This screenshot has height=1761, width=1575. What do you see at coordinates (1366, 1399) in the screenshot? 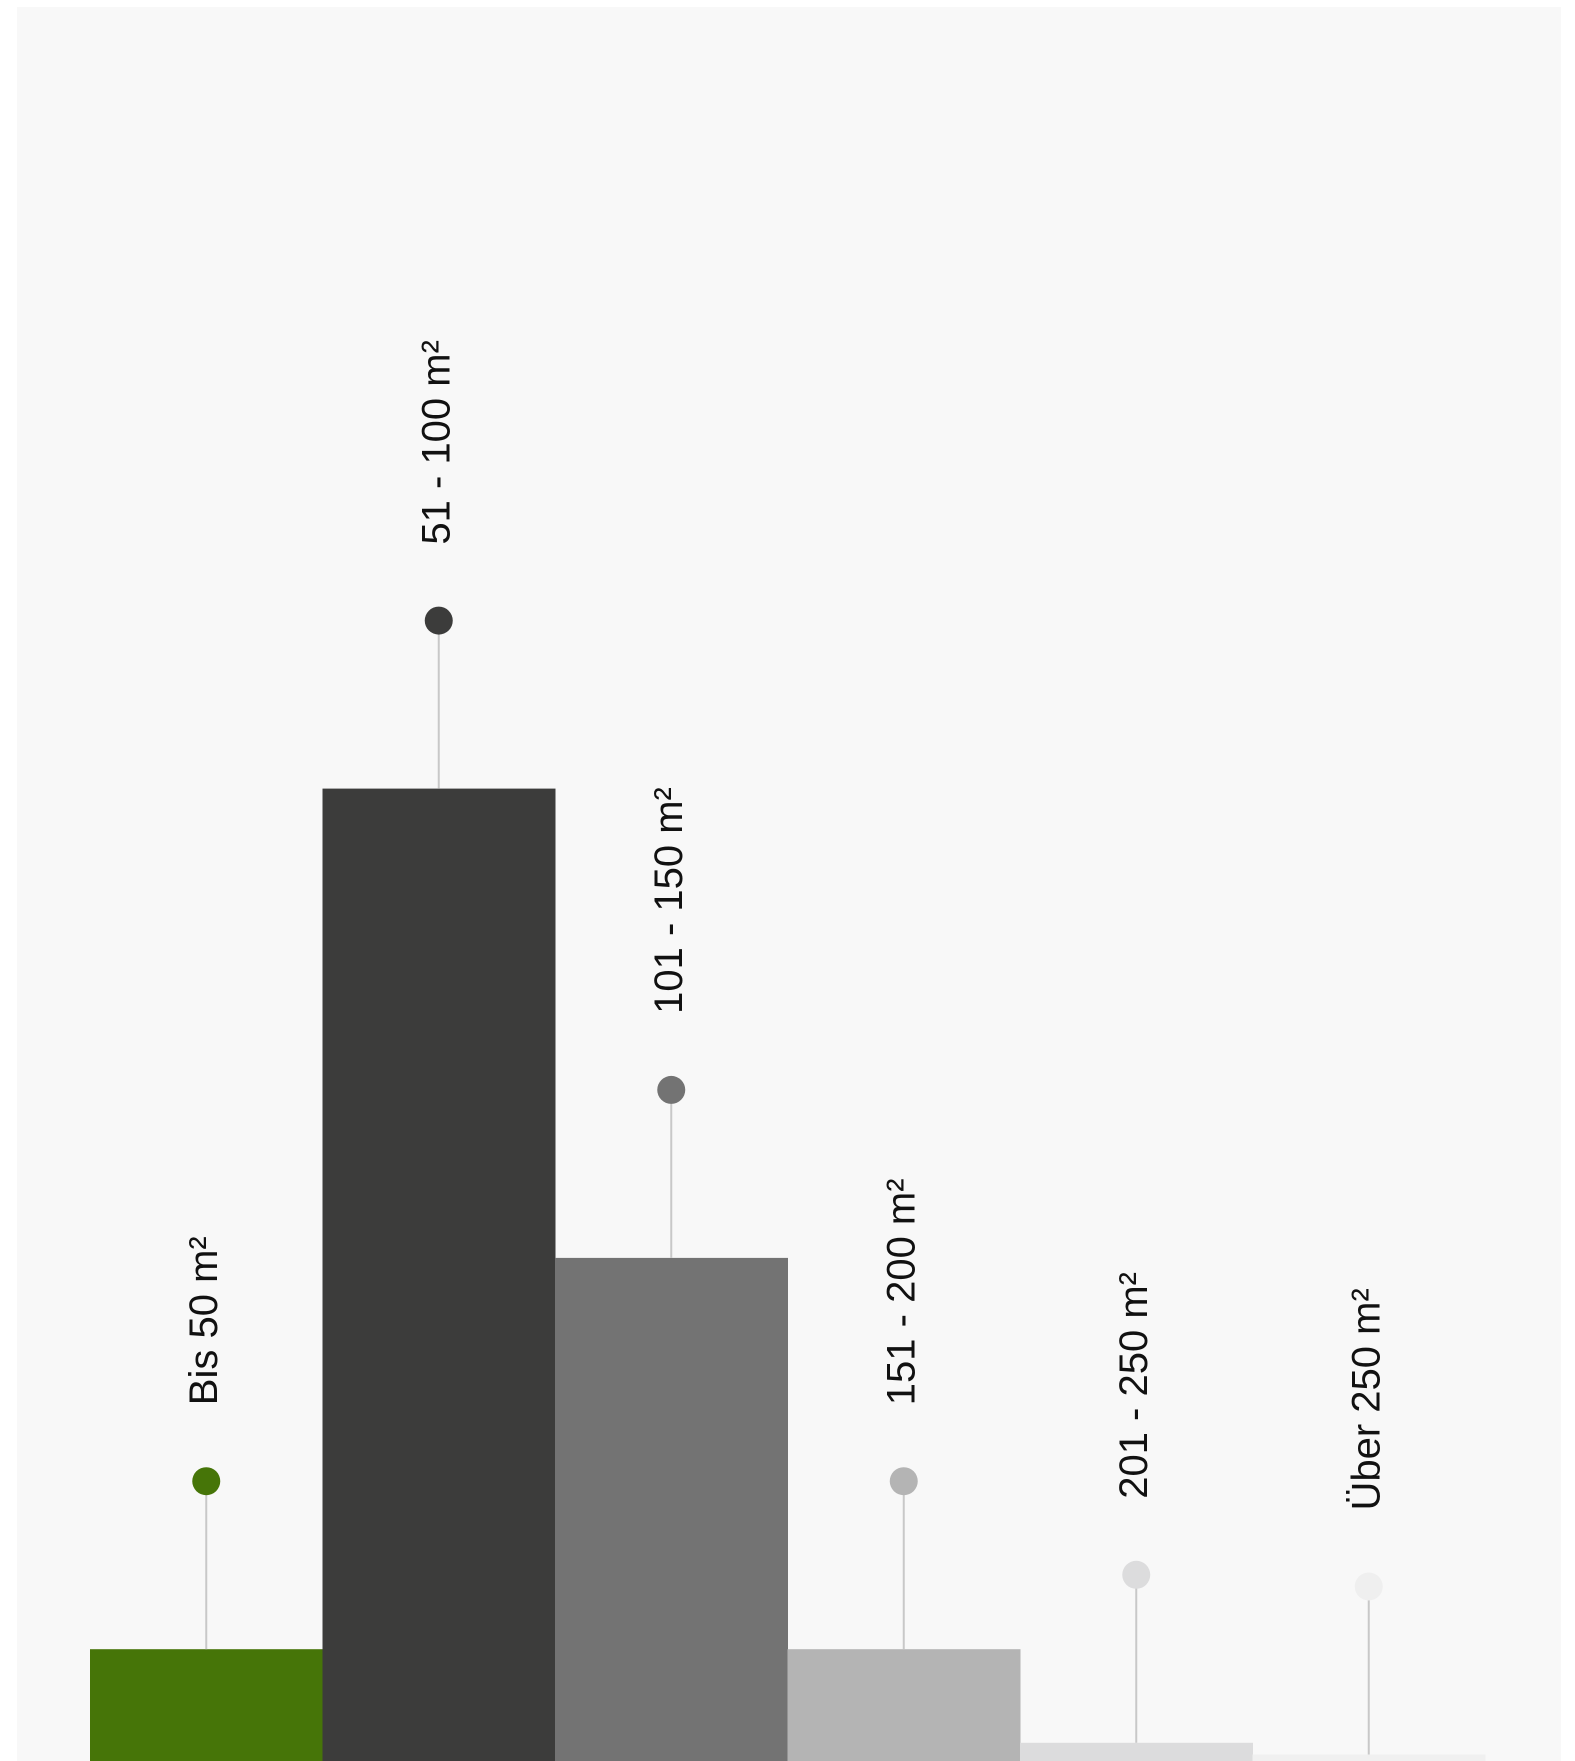
I see `category-label-5: Über 250 m²` at bounding box center [1366, 1399].